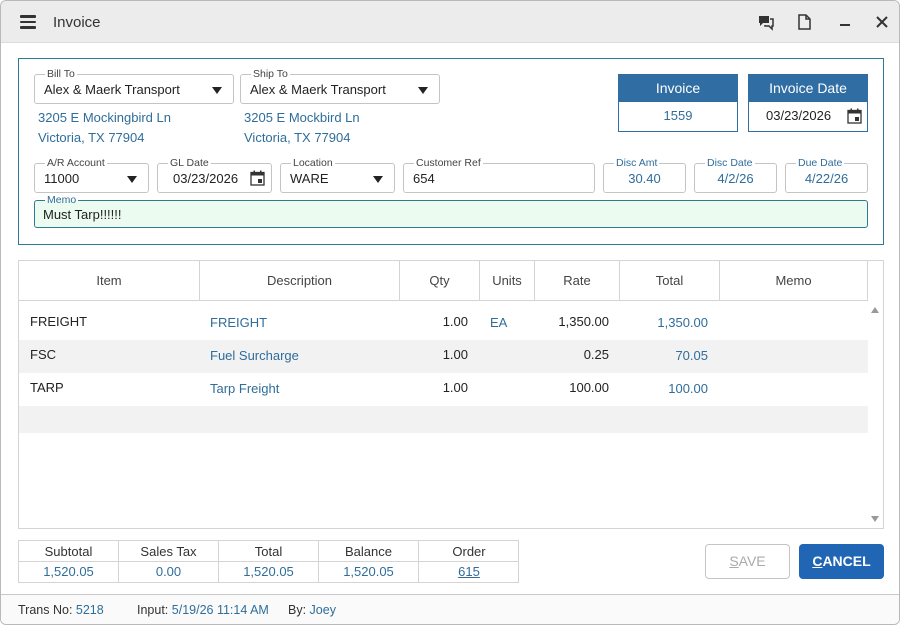 The width and height of the screenshot is (900, 625). Describe the element at coordinates (688, 388) in the screenshot. I see `row-total: 100.00` at that location.